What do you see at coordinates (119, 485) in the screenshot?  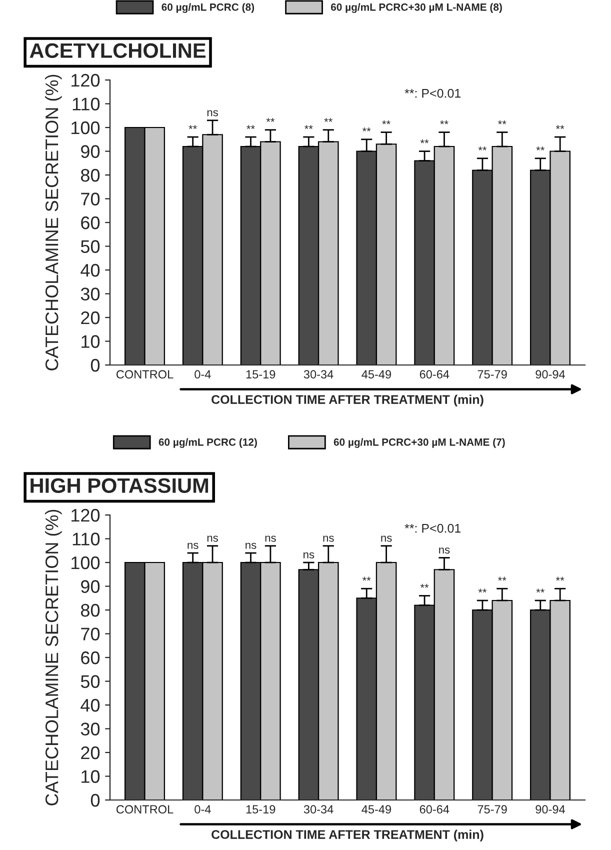 I see `chart-title: HIGH POTASSIUM` at bounding box center [119, 485].